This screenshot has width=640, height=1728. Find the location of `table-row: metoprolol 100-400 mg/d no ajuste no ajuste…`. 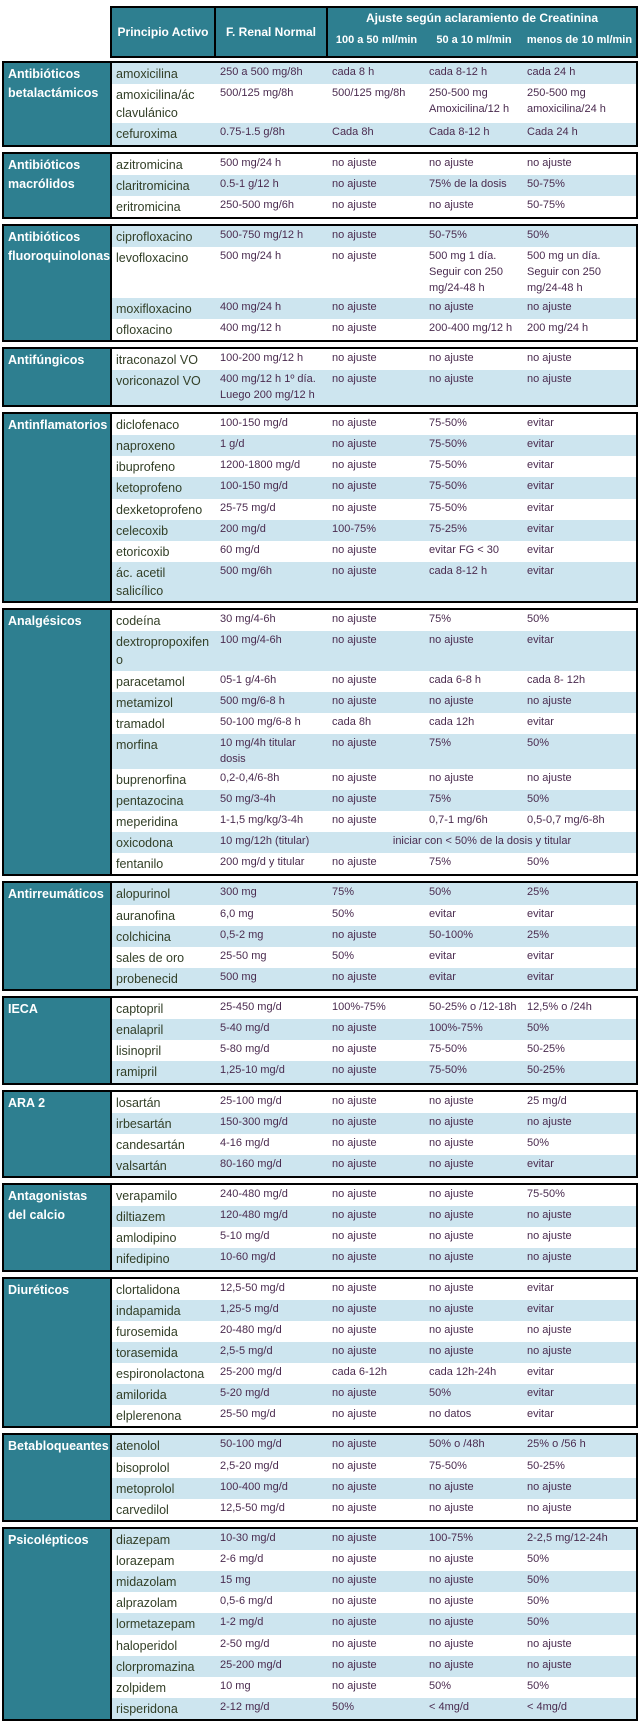

table-row: metoprolol 100-400 mg/d no ajuste no ajuste… is located at coordinates (374, 1488).